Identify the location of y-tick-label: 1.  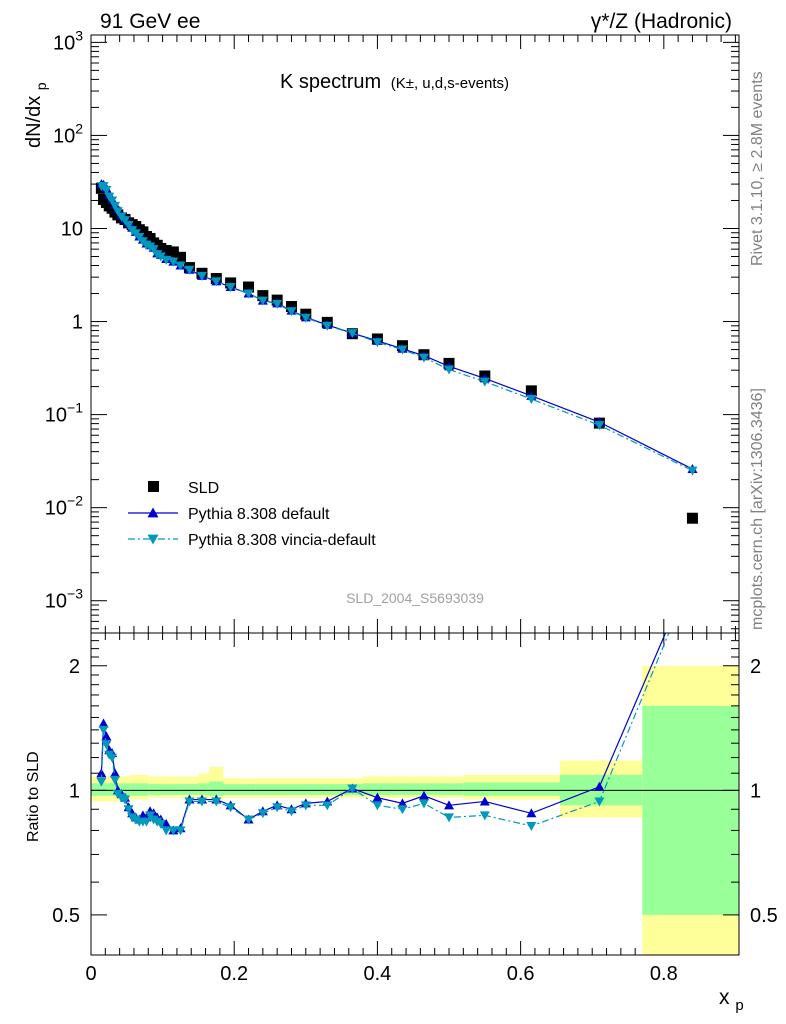
(77, 323).